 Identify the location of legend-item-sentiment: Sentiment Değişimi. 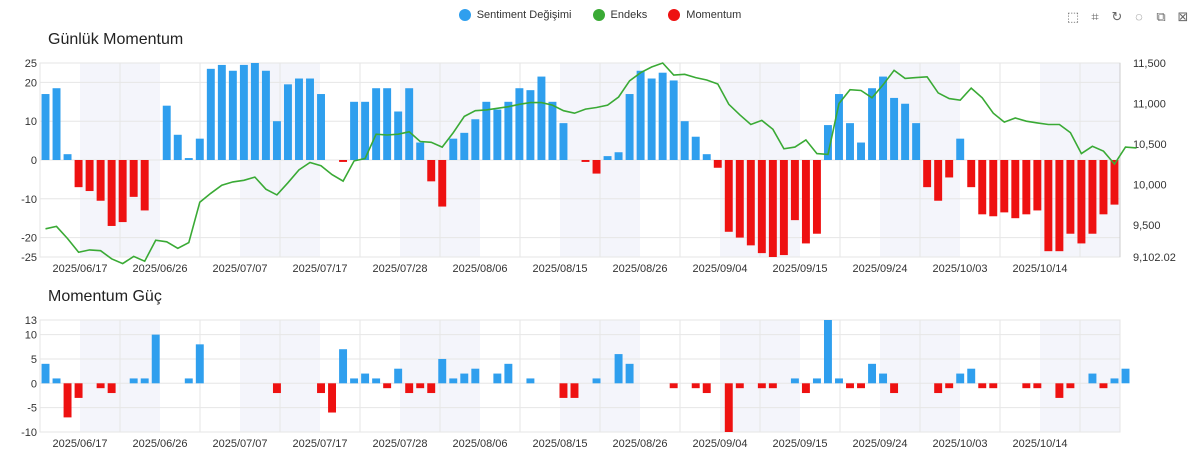
(515, 15).